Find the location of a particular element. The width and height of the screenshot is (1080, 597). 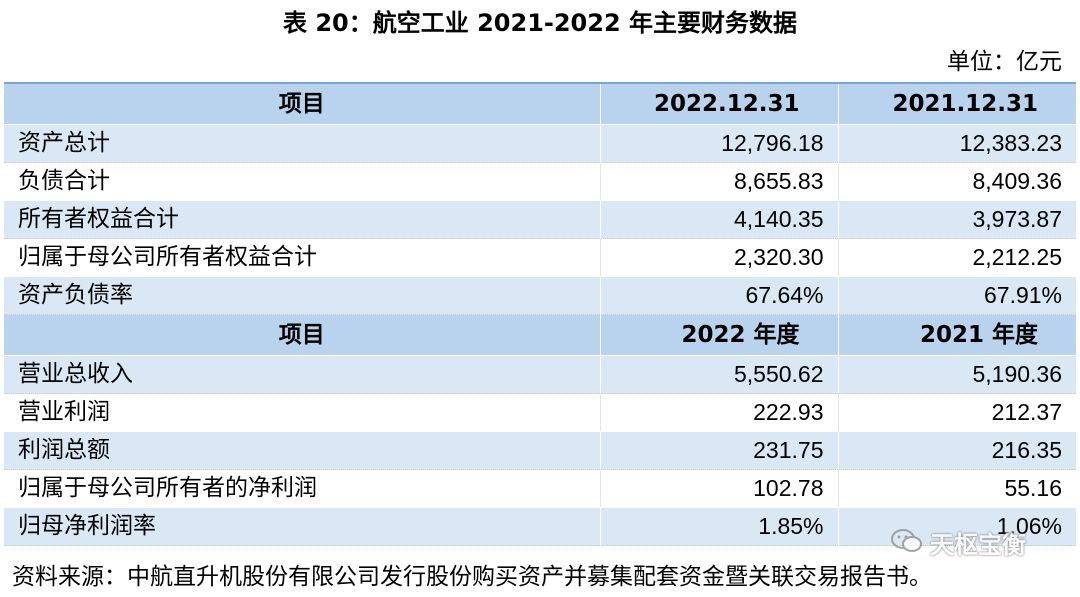

header-2022-year: 2022 年度 is located at coordinates (718, 335).